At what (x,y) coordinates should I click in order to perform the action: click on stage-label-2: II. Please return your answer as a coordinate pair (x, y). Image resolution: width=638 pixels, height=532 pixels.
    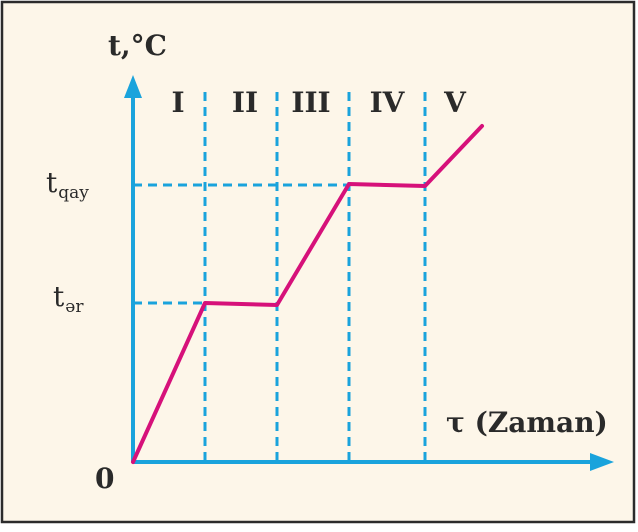
    Looking at the image, I should click on (245, 102).